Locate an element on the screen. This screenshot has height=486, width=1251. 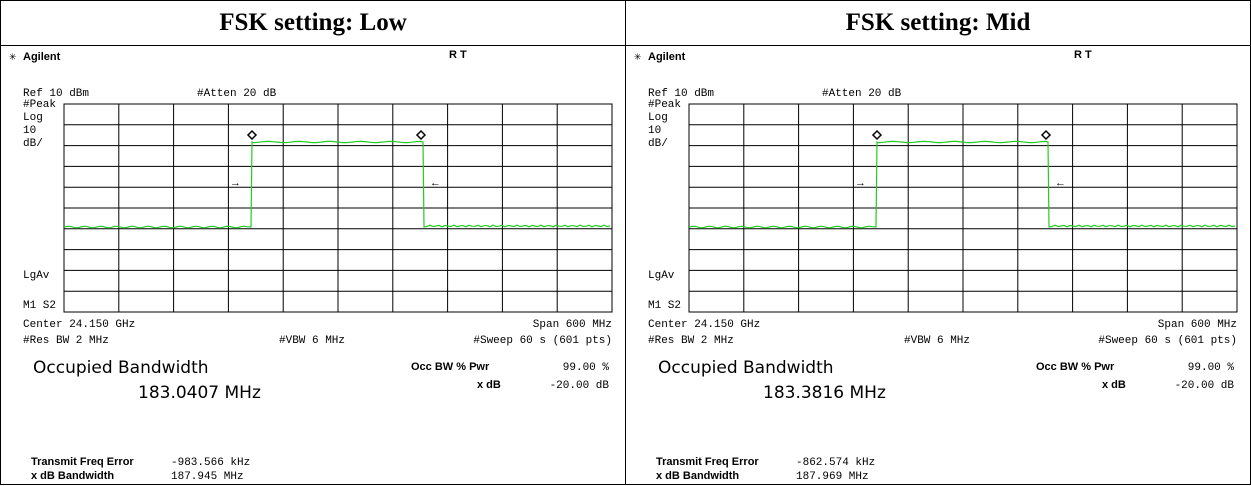
meas-value: 183.3816 MHz is located at coordinates (824, 393).